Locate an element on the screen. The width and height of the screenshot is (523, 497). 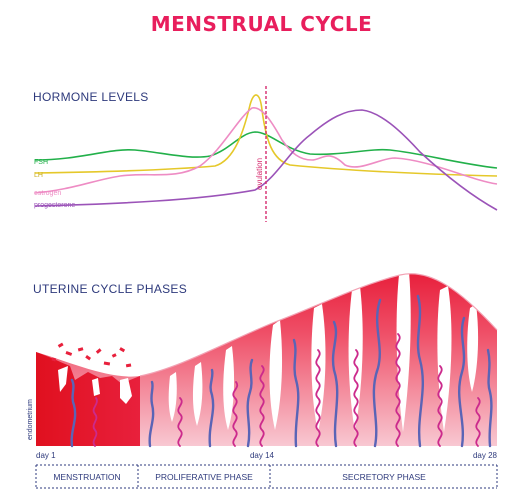
endometrium-label: endometrium is located at coordinates (30, 419).